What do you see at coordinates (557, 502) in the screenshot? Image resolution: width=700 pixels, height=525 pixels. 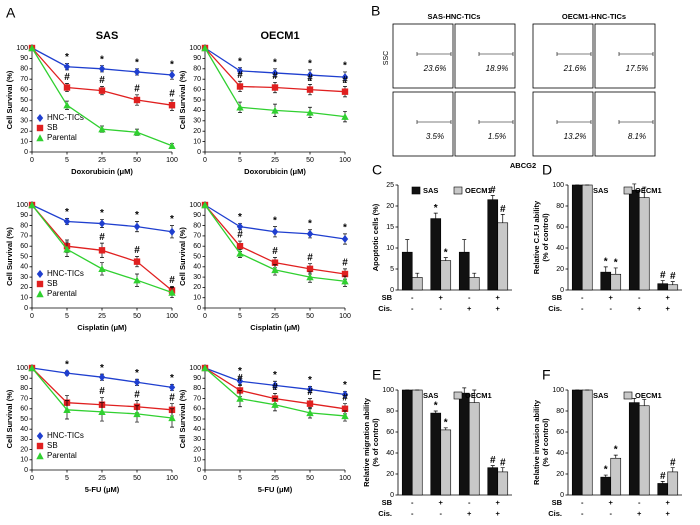 I see `condition-name: SB` at bounding box center [557, 502].